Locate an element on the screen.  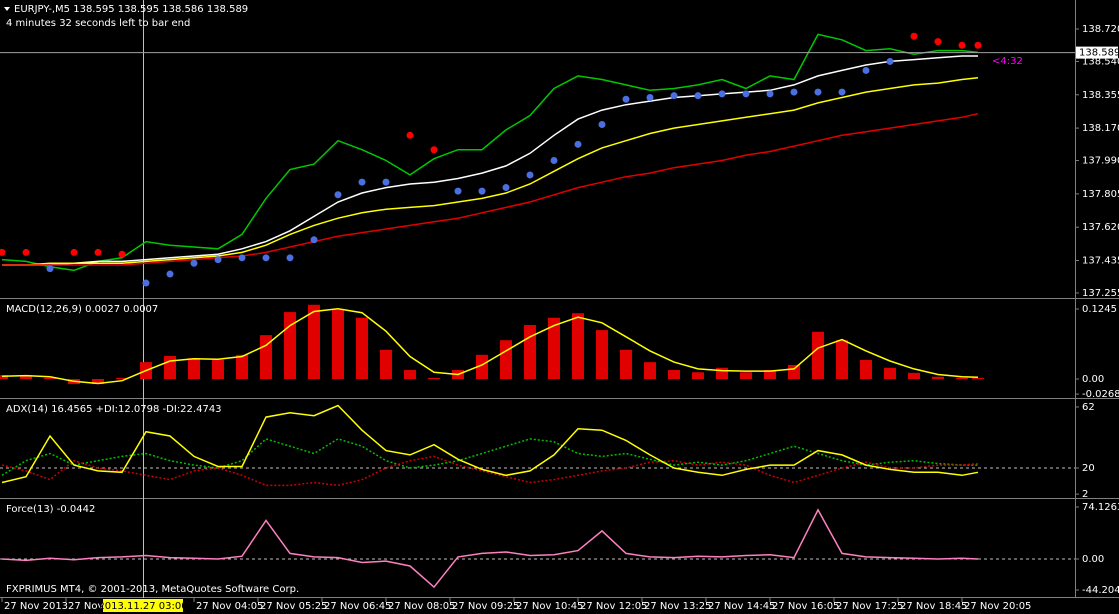
x-tick-label: 27 Nov 08:05 is located at coordinates (421, 606).